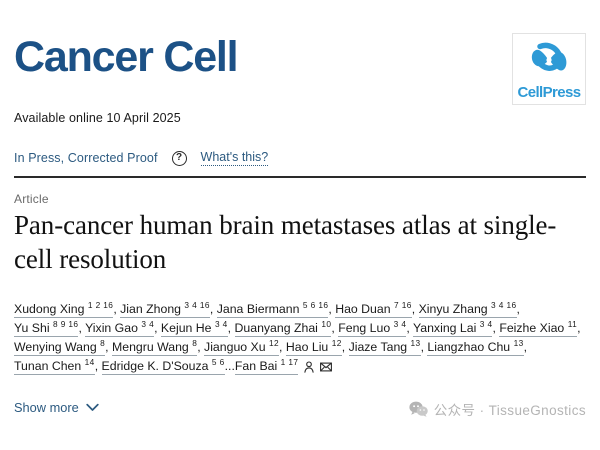 This screenshot has height=450, width=600. I want to click on author-name-link: Feizhe Xiao 11, so click(538, 327).